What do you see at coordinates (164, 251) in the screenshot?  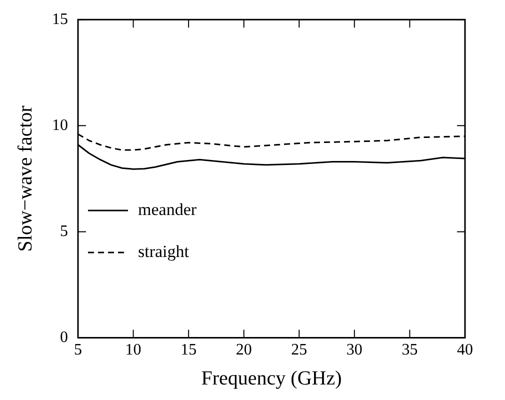 I see `legend-label: straight` at bounding box center [164, 251].